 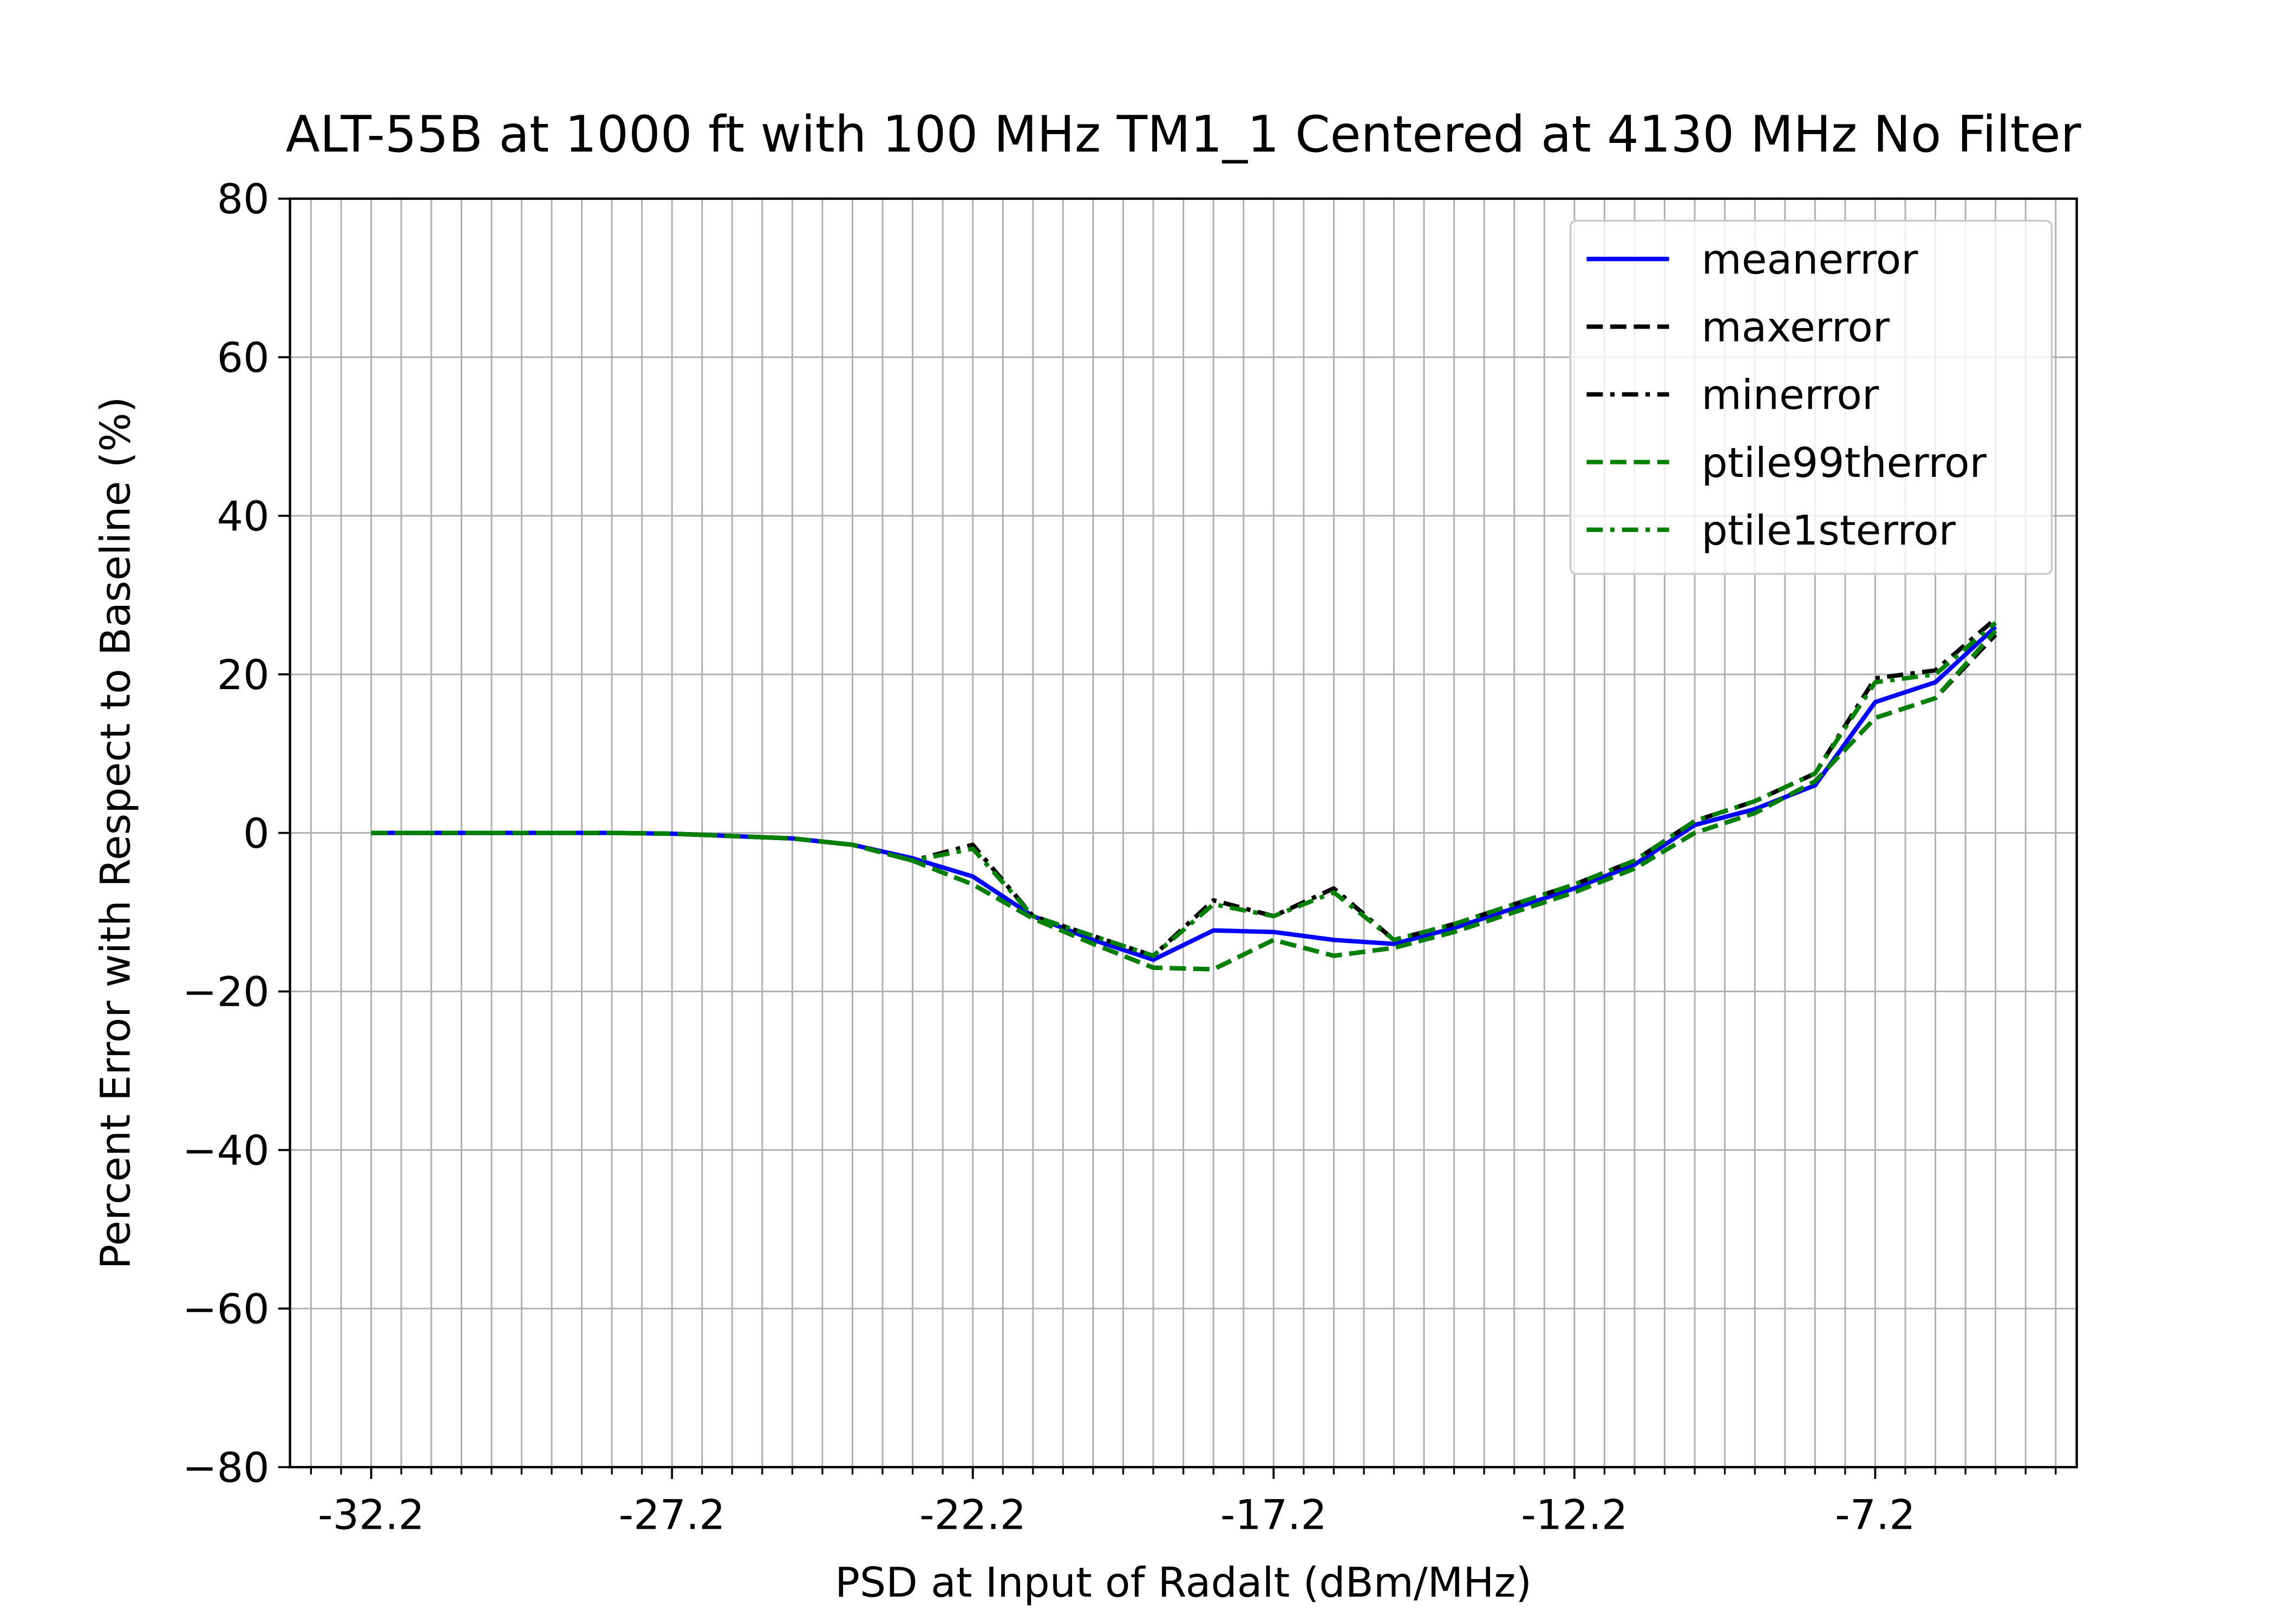 What do you see at coordinates (226, 1151) in the screenshot?
I see `y-tick-label: −40` at bounding box center [226, 1151].